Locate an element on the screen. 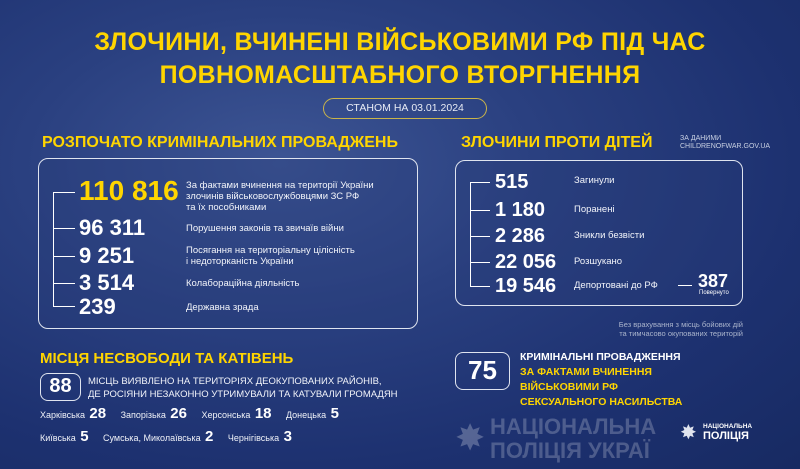 This screenshot has width=800, height=469. child-stat-label: Розшукано is located at coordinates (598, 261).